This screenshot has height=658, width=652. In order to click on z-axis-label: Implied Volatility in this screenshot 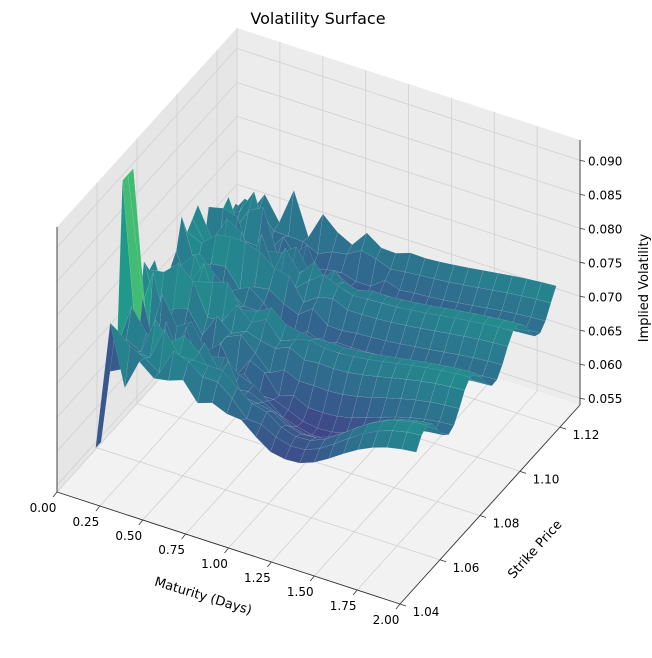, I will do `click(644, 287)`.